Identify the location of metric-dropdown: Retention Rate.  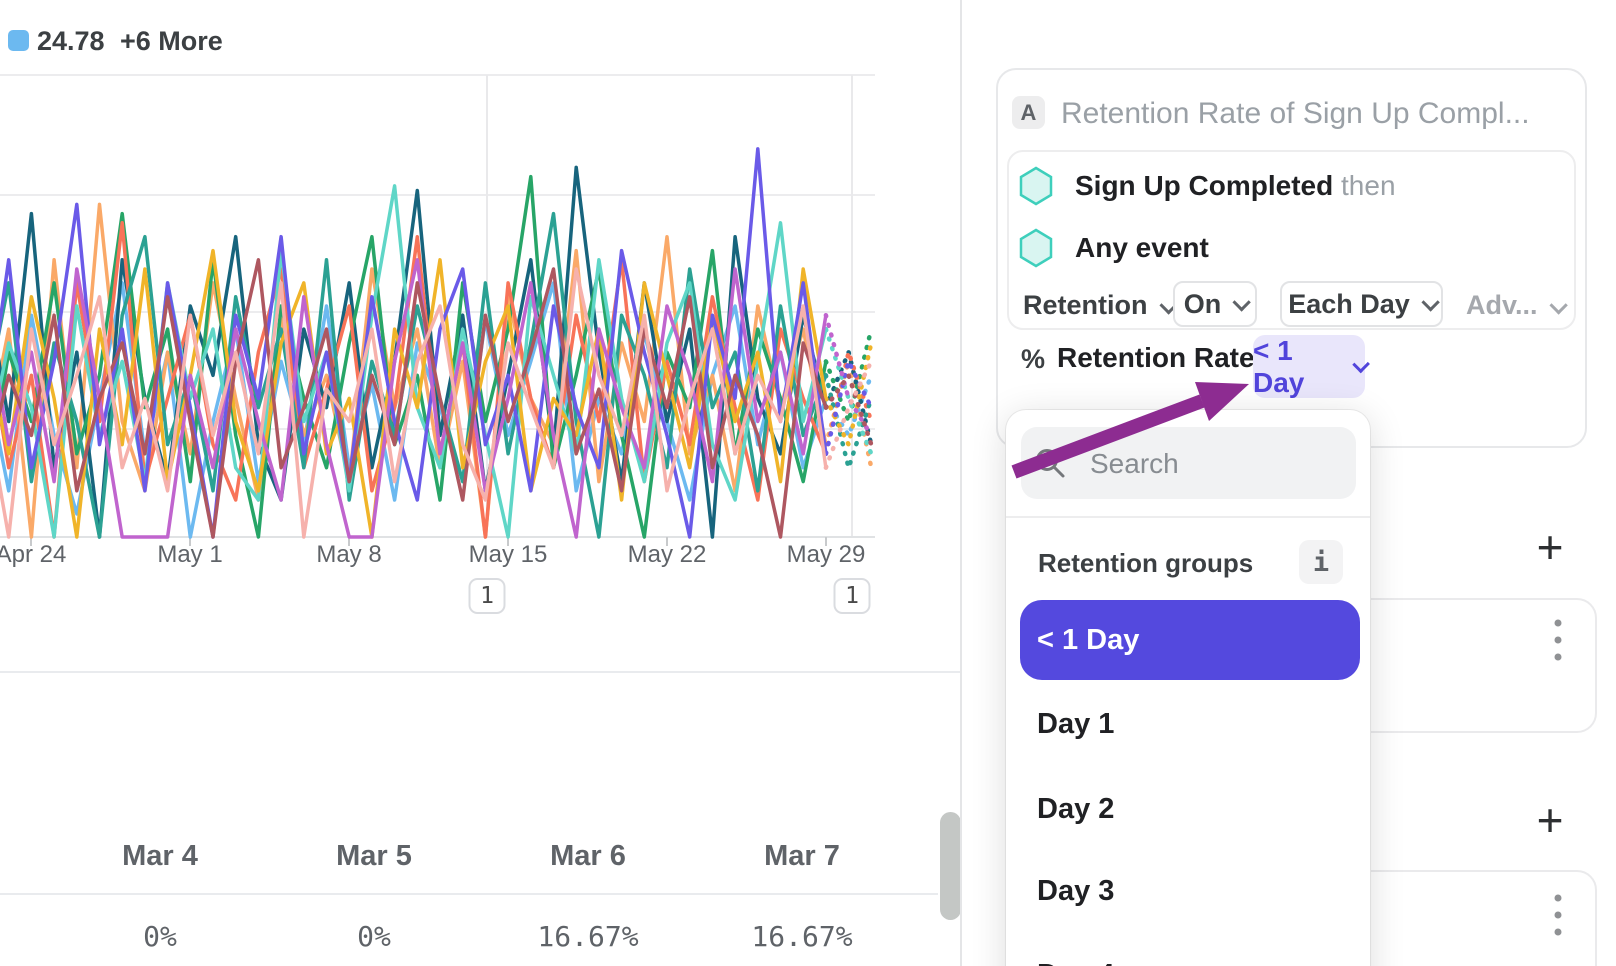
(1174, 358).